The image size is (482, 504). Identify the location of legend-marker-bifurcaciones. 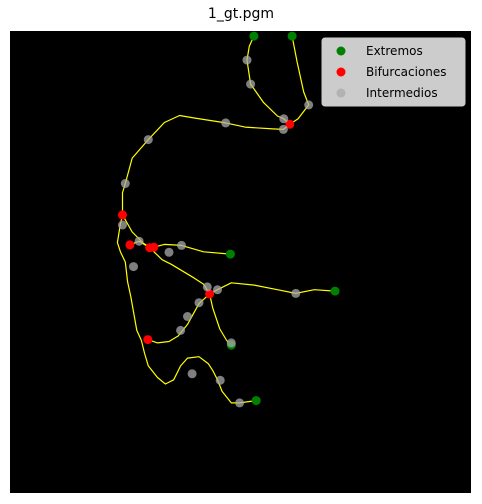
(341, 72).